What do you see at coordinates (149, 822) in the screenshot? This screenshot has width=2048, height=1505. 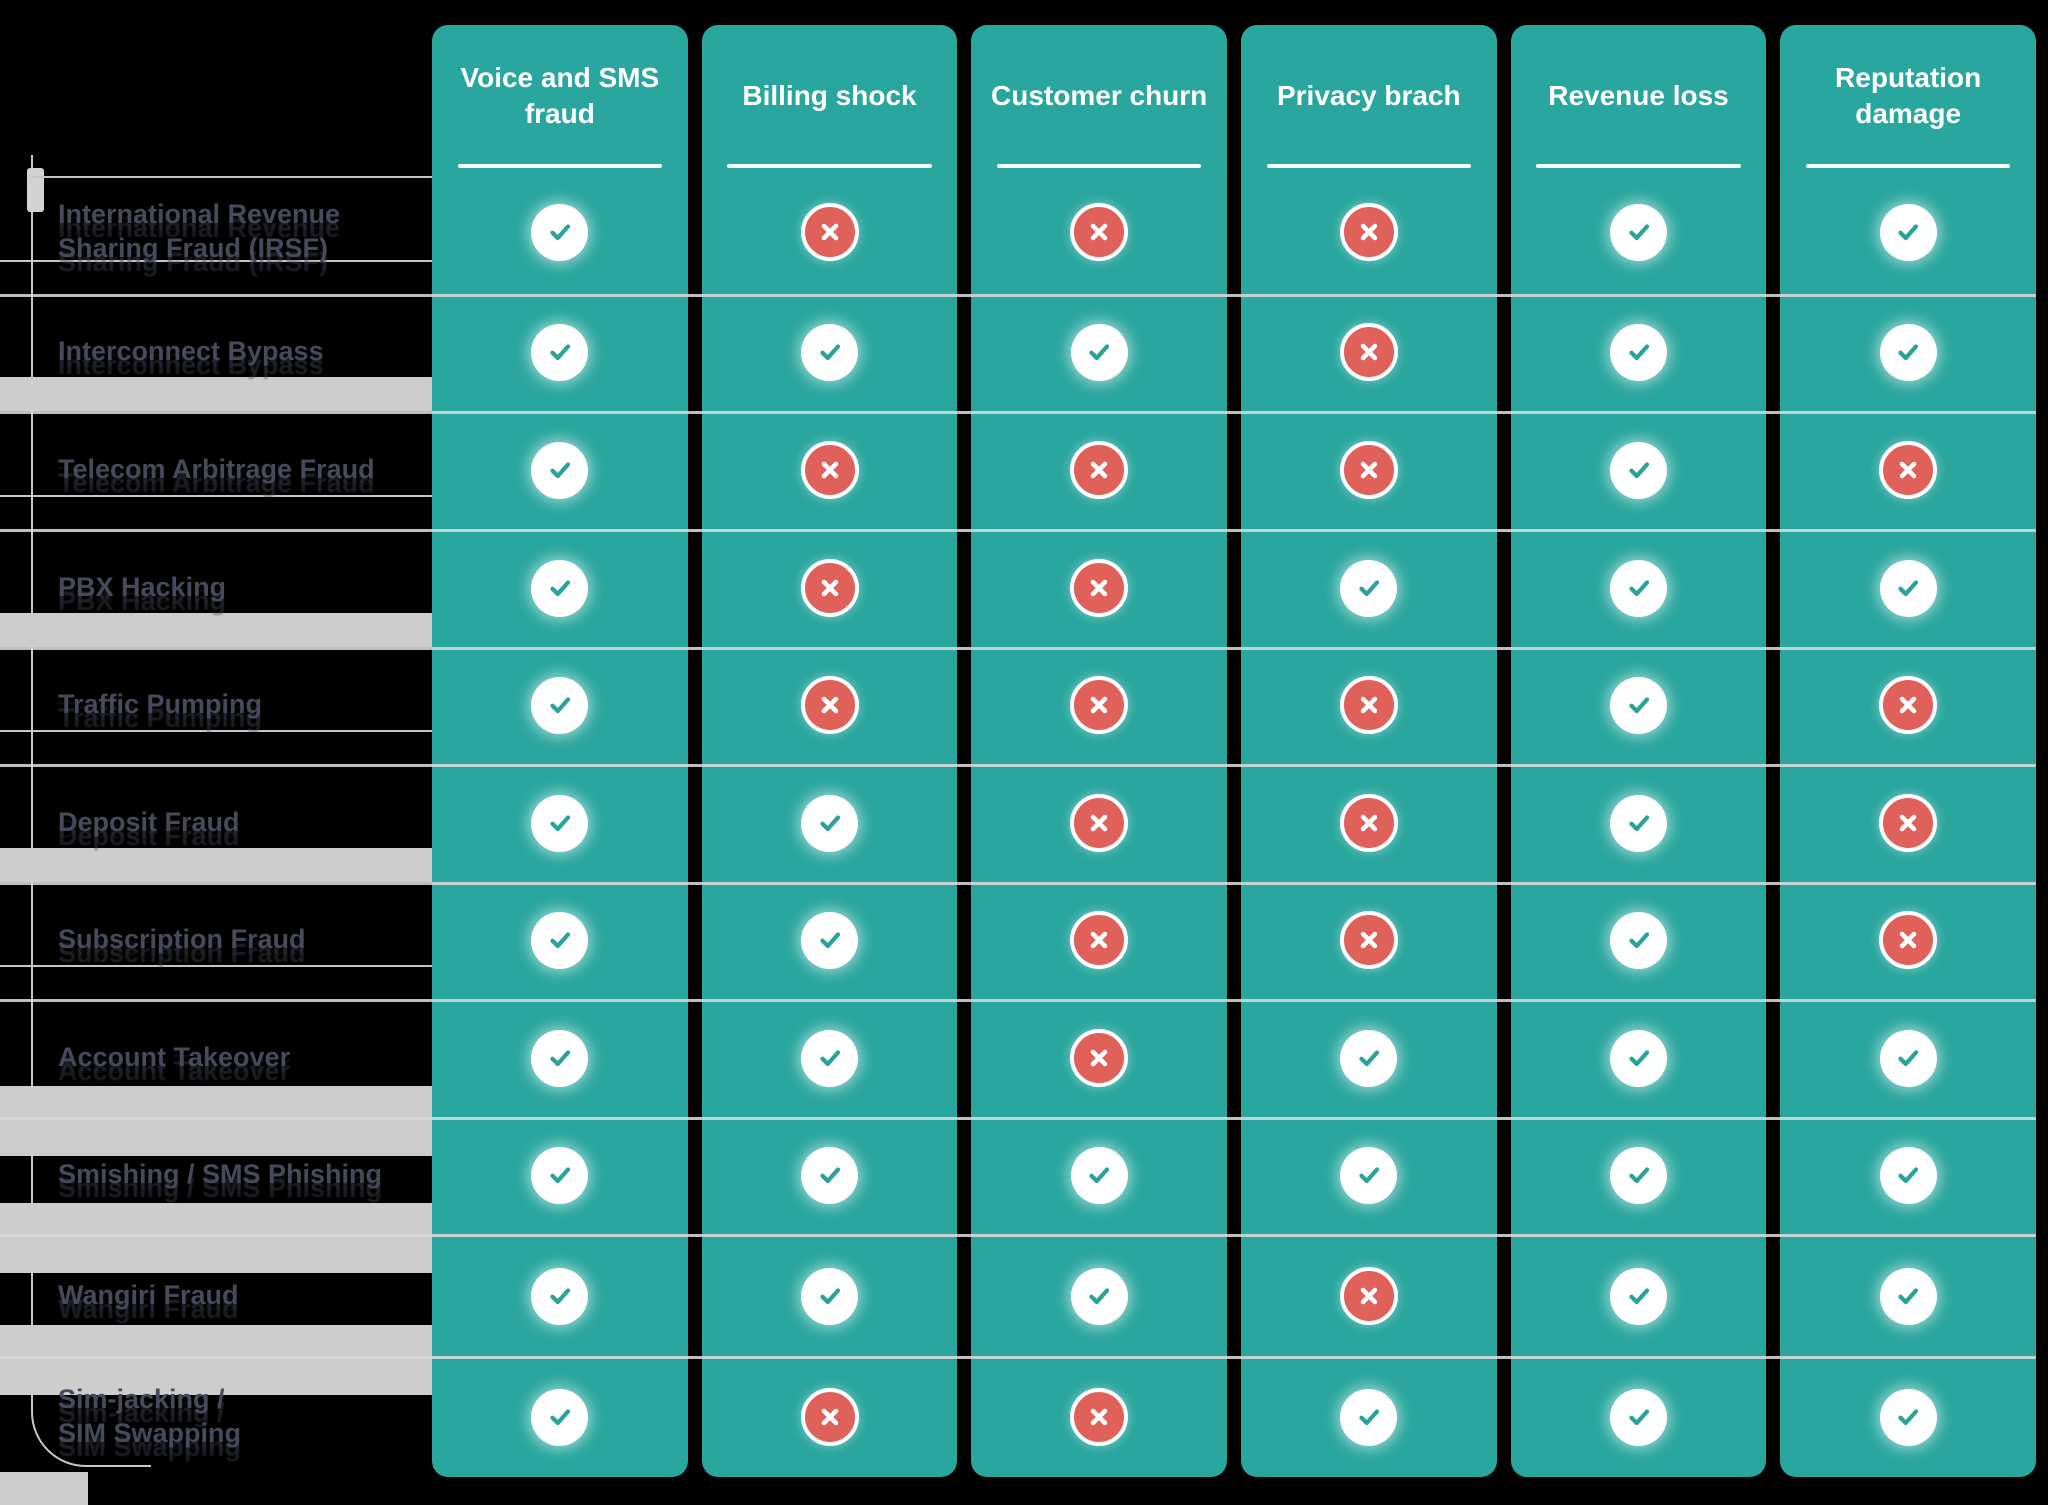 I see `row-label: Deposit Fraud` at bounding box center [149, 822].